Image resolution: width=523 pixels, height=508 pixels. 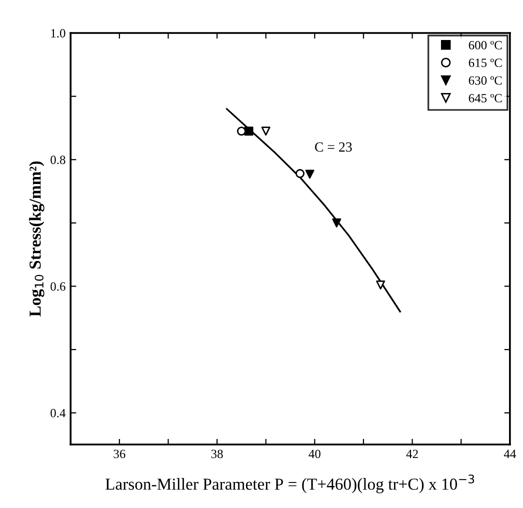 I want to click on y-tick-label: 0.8, so click(x=58, y=160).